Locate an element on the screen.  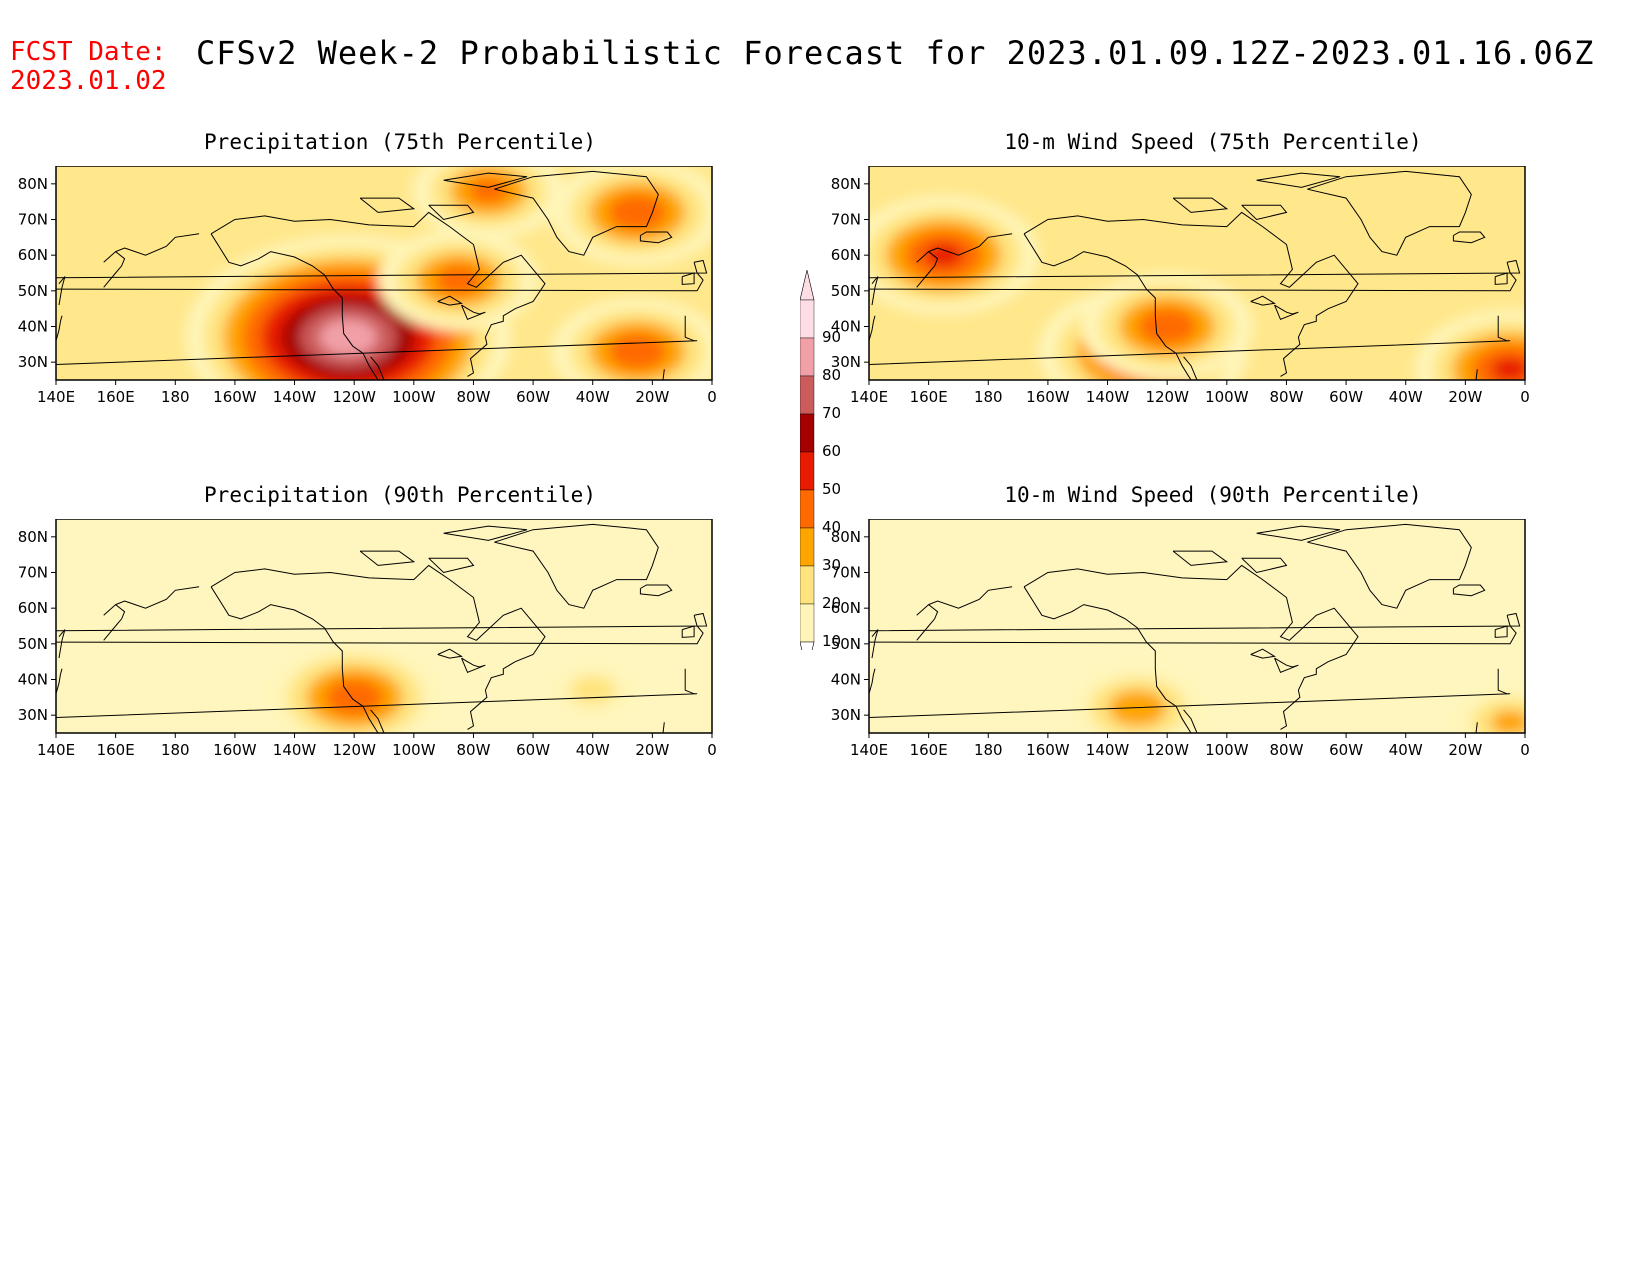
lon-tick-label: 40W is located at coordinates (593, 397).